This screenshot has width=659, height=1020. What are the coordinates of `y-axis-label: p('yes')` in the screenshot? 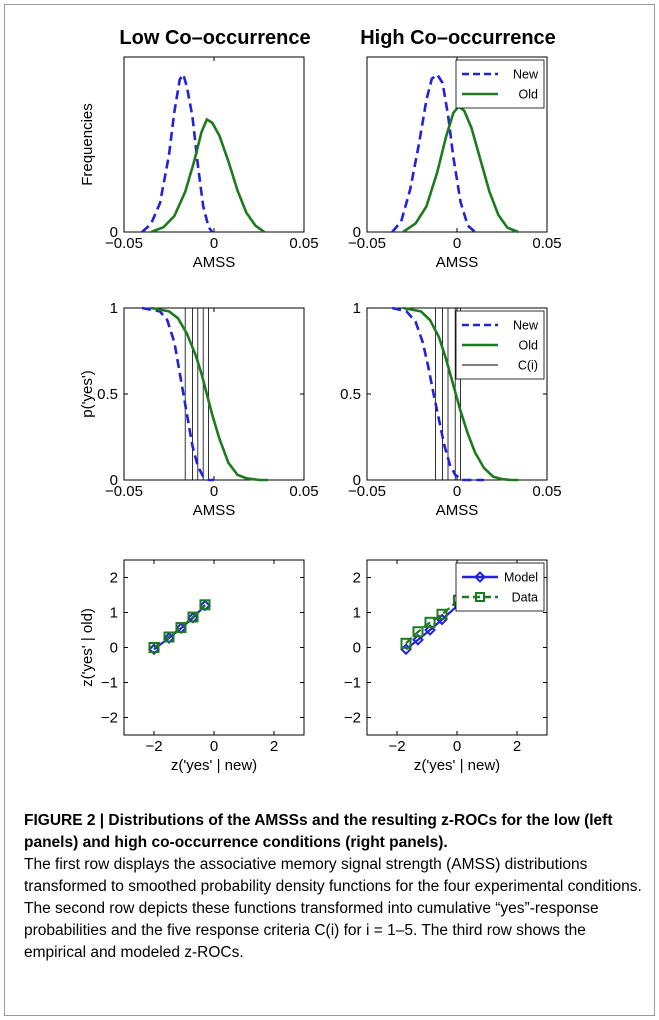 It's located at (87, 393).